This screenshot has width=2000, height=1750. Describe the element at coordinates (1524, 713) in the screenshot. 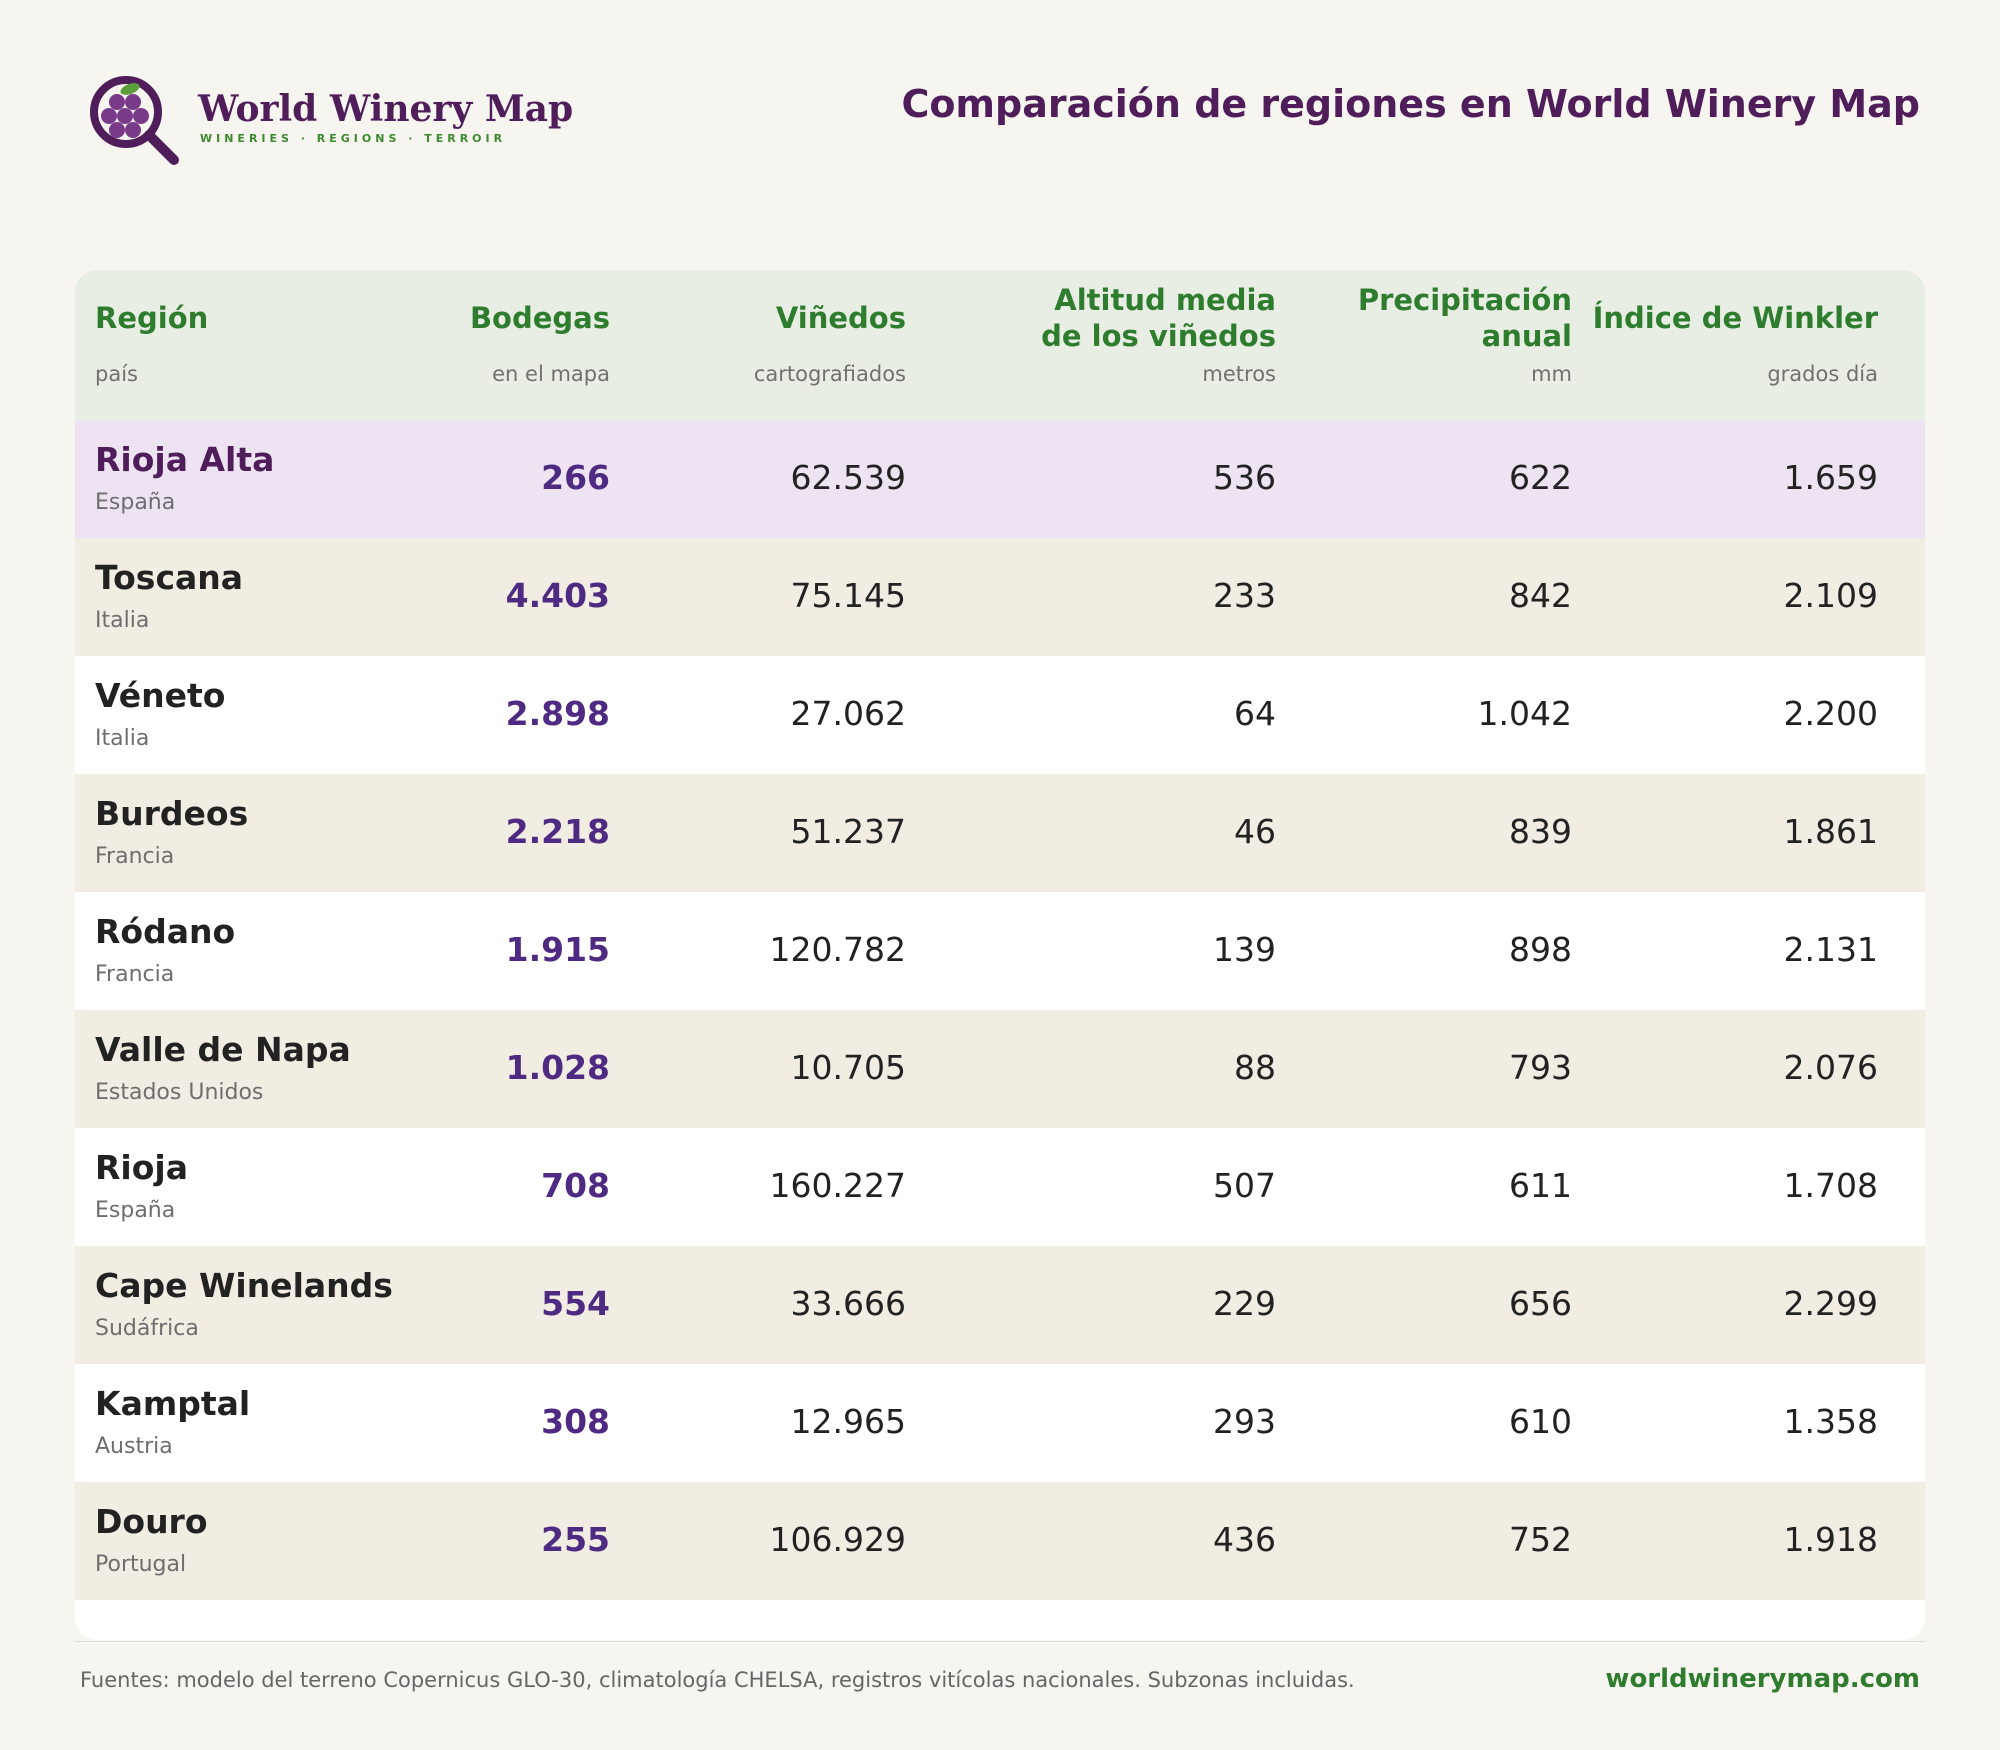

I see `cell-precipitacion: 1.042` at that location.